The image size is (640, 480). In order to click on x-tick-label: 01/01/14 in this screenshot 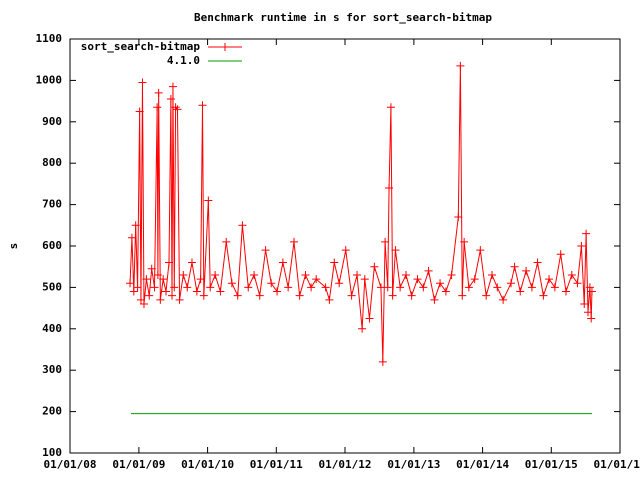, I will do `click(482, 464)`.